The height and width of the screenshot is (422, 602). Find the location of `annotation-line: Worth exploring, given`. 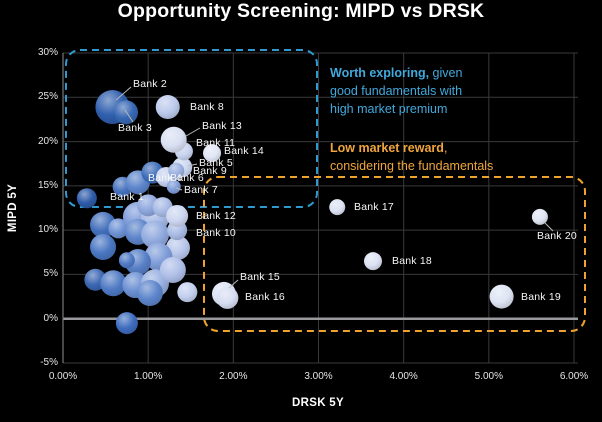

annotation-line: Worth exploring, given is located at coordinates (396, 73).